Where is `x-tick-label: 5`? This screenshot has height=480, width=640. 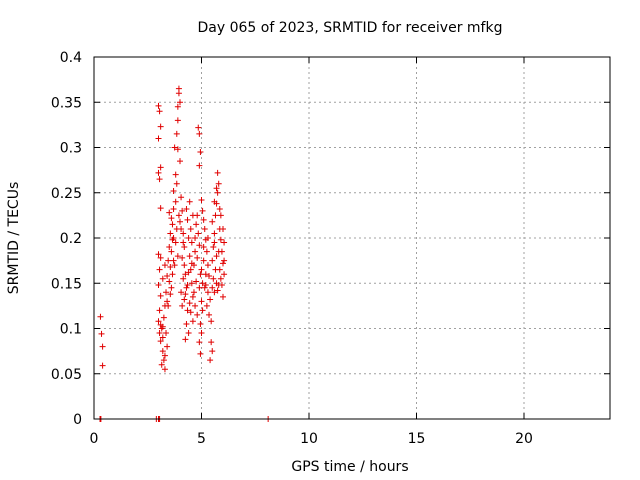 x-tick-label: 5 is located at coordinates (201, 439).